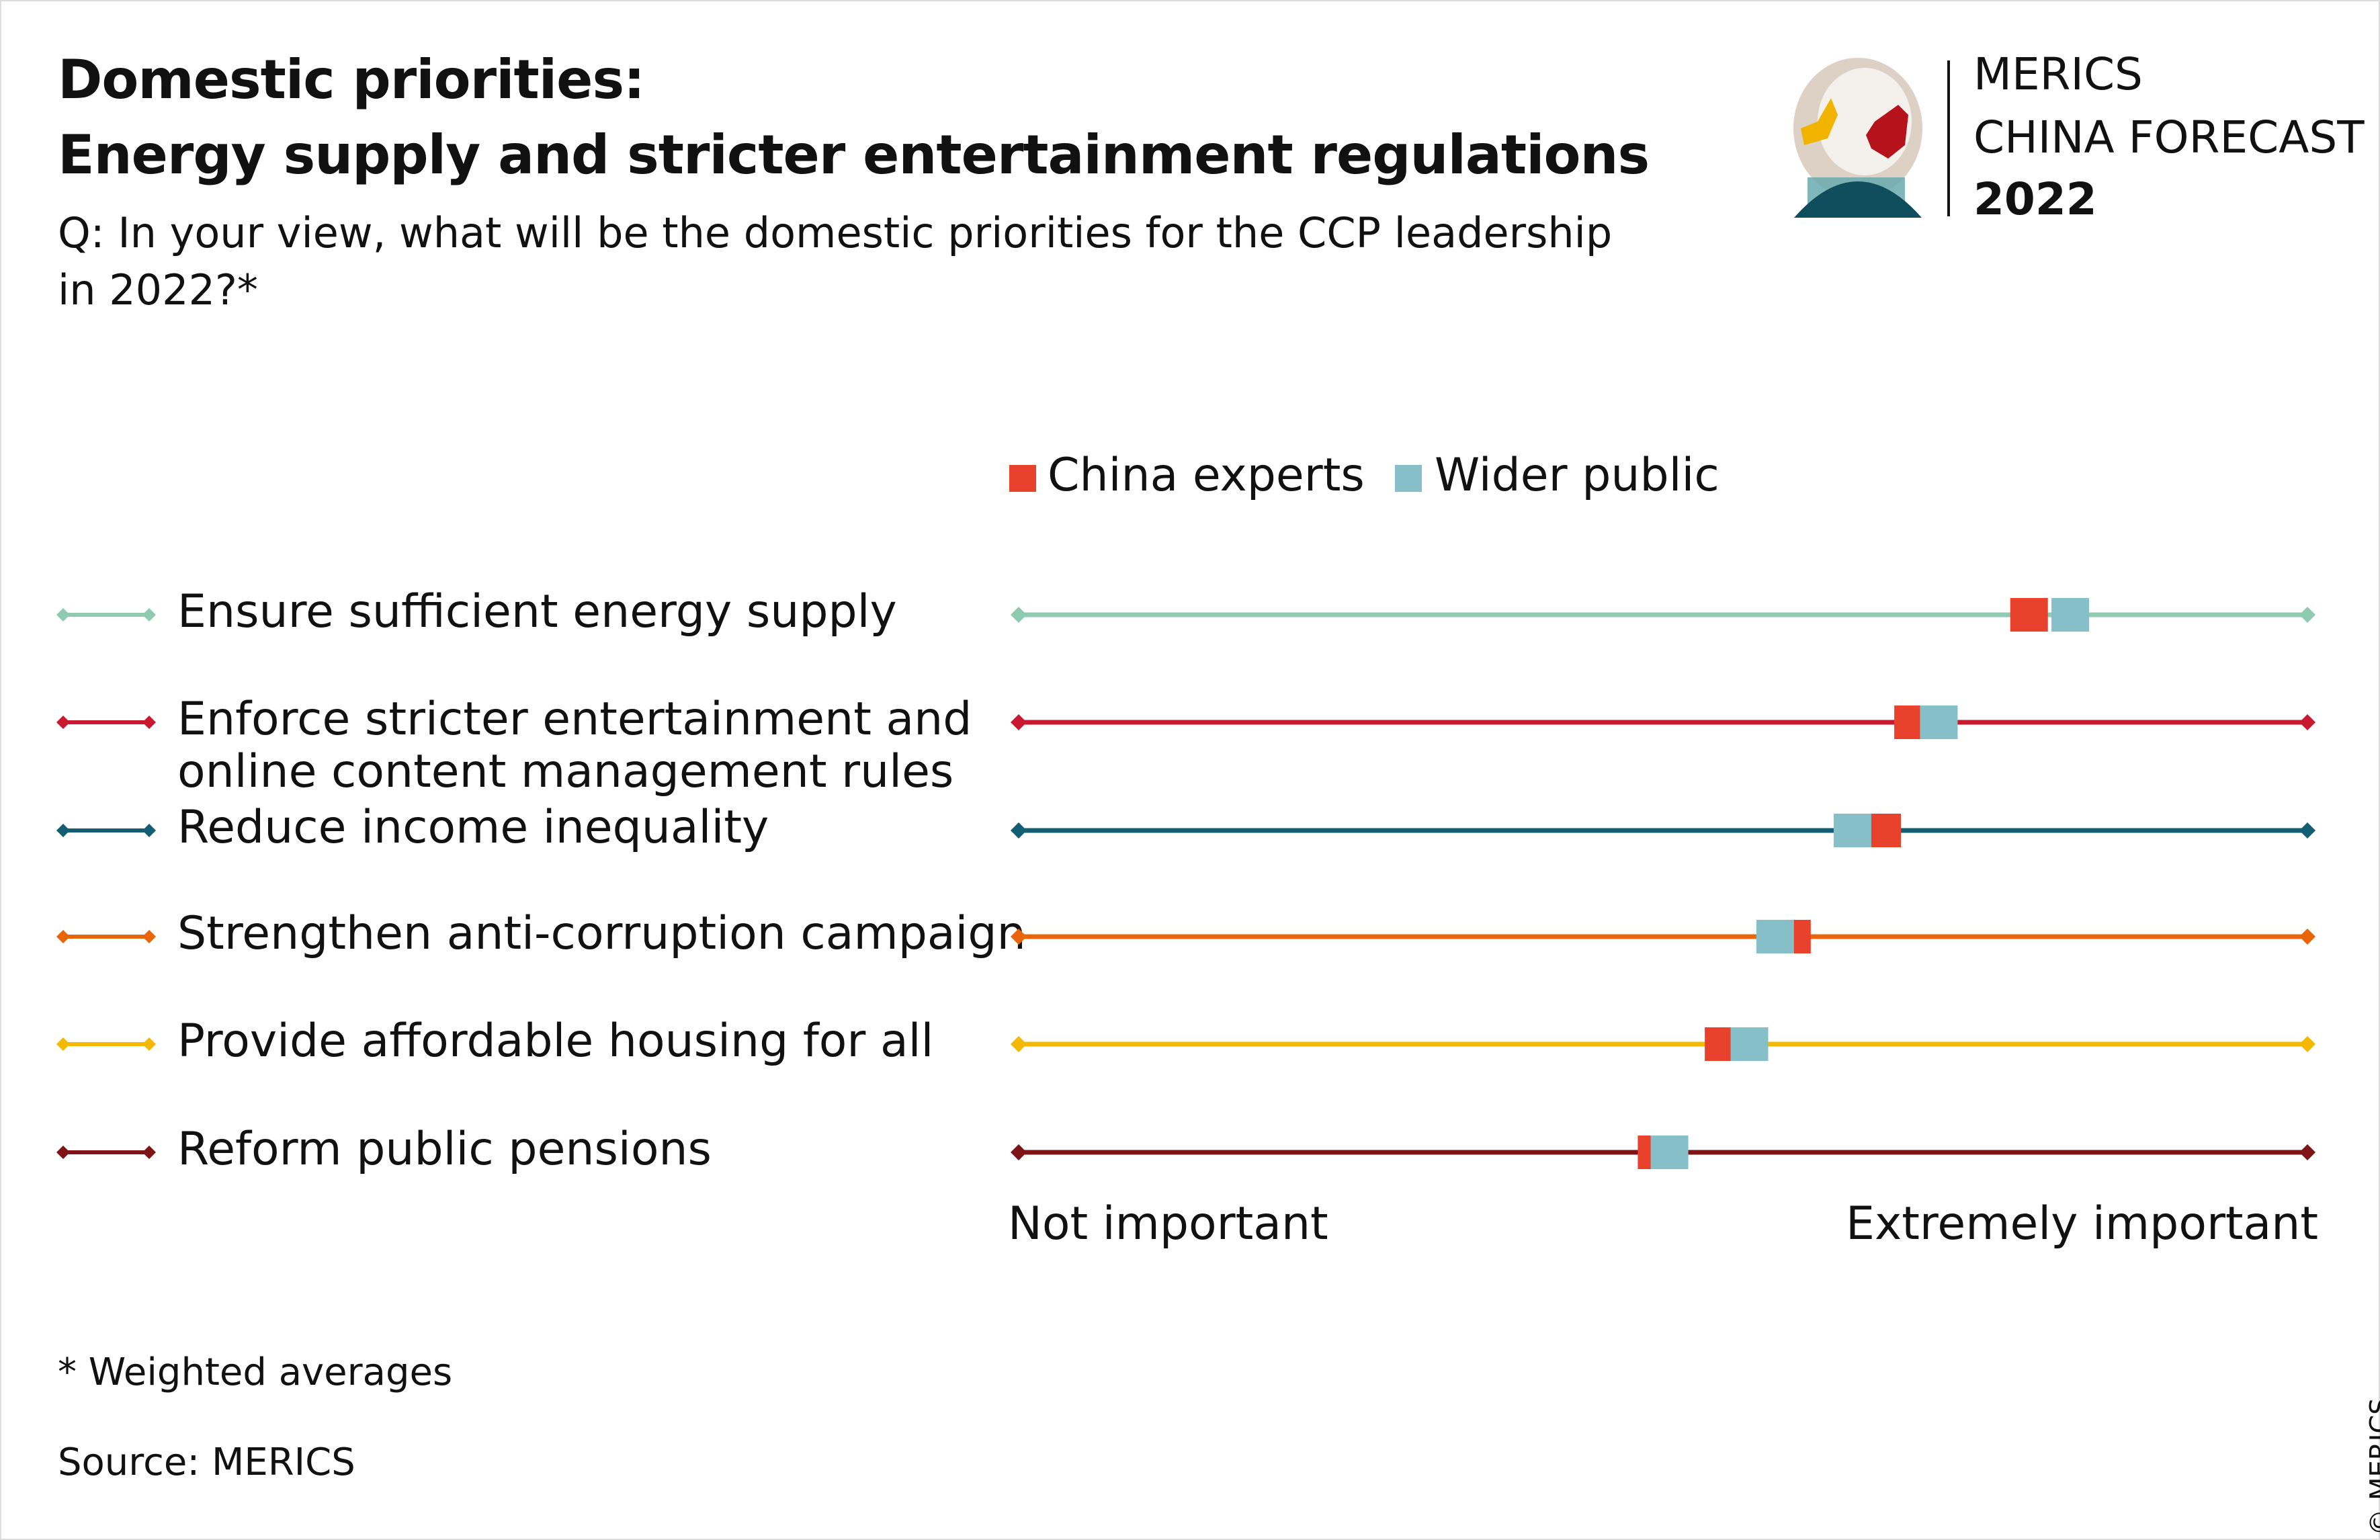 This screenshot has height=1540, width=2380. I want to click on chart-title-line1: Domestic priorities:, so click(351, 79).